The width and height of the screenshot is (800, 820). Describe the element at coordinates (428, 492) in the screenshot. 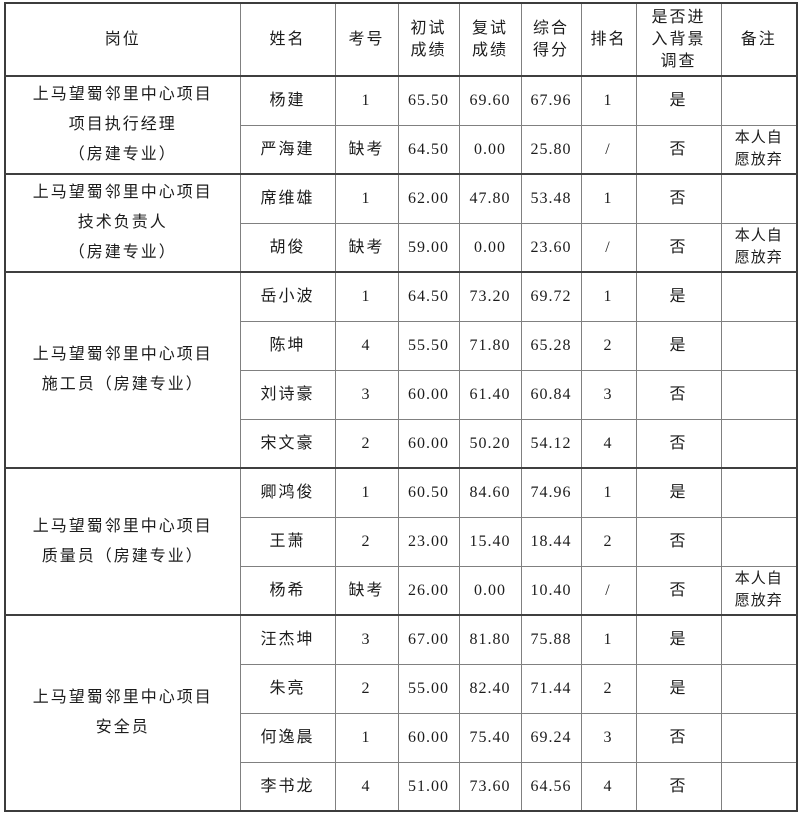

I see `cell-first-score: 60.50` at that location.